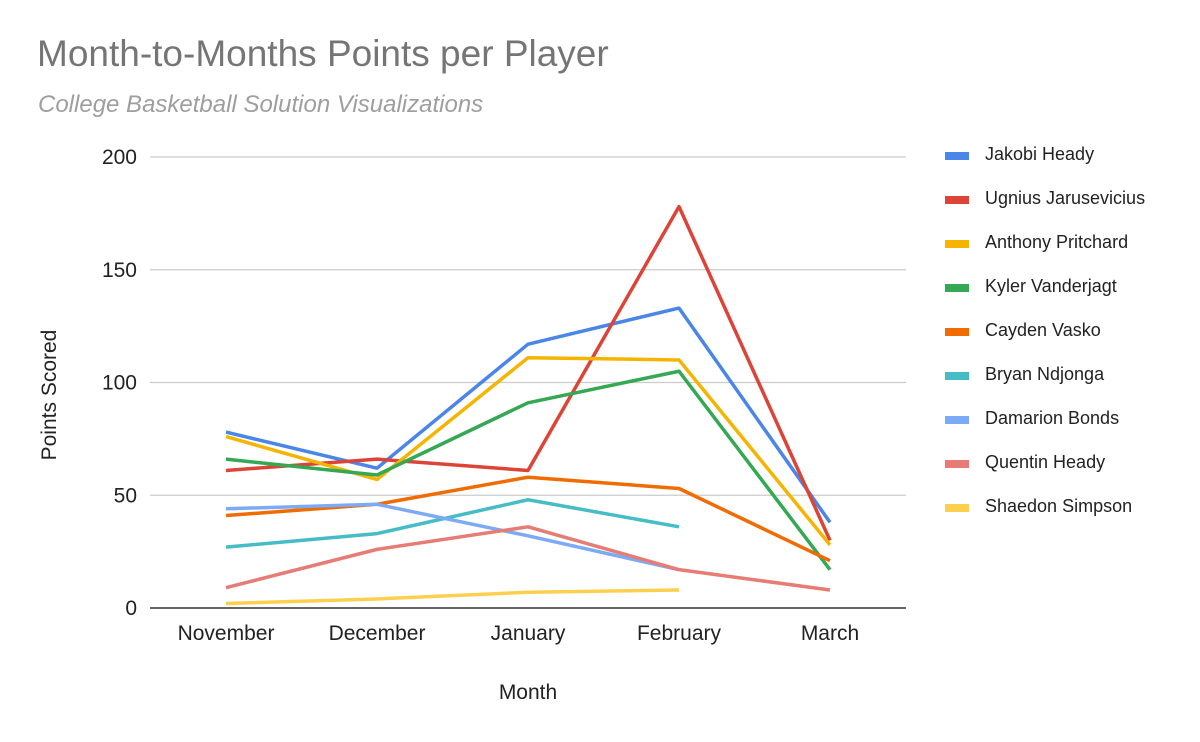 Image resolution: width=1200 pixels, height=742 pixels. What do you see at coordinates (830, 633) in the screenshot?
I see `x-tick-label: March` at bounding box center [830, 633].